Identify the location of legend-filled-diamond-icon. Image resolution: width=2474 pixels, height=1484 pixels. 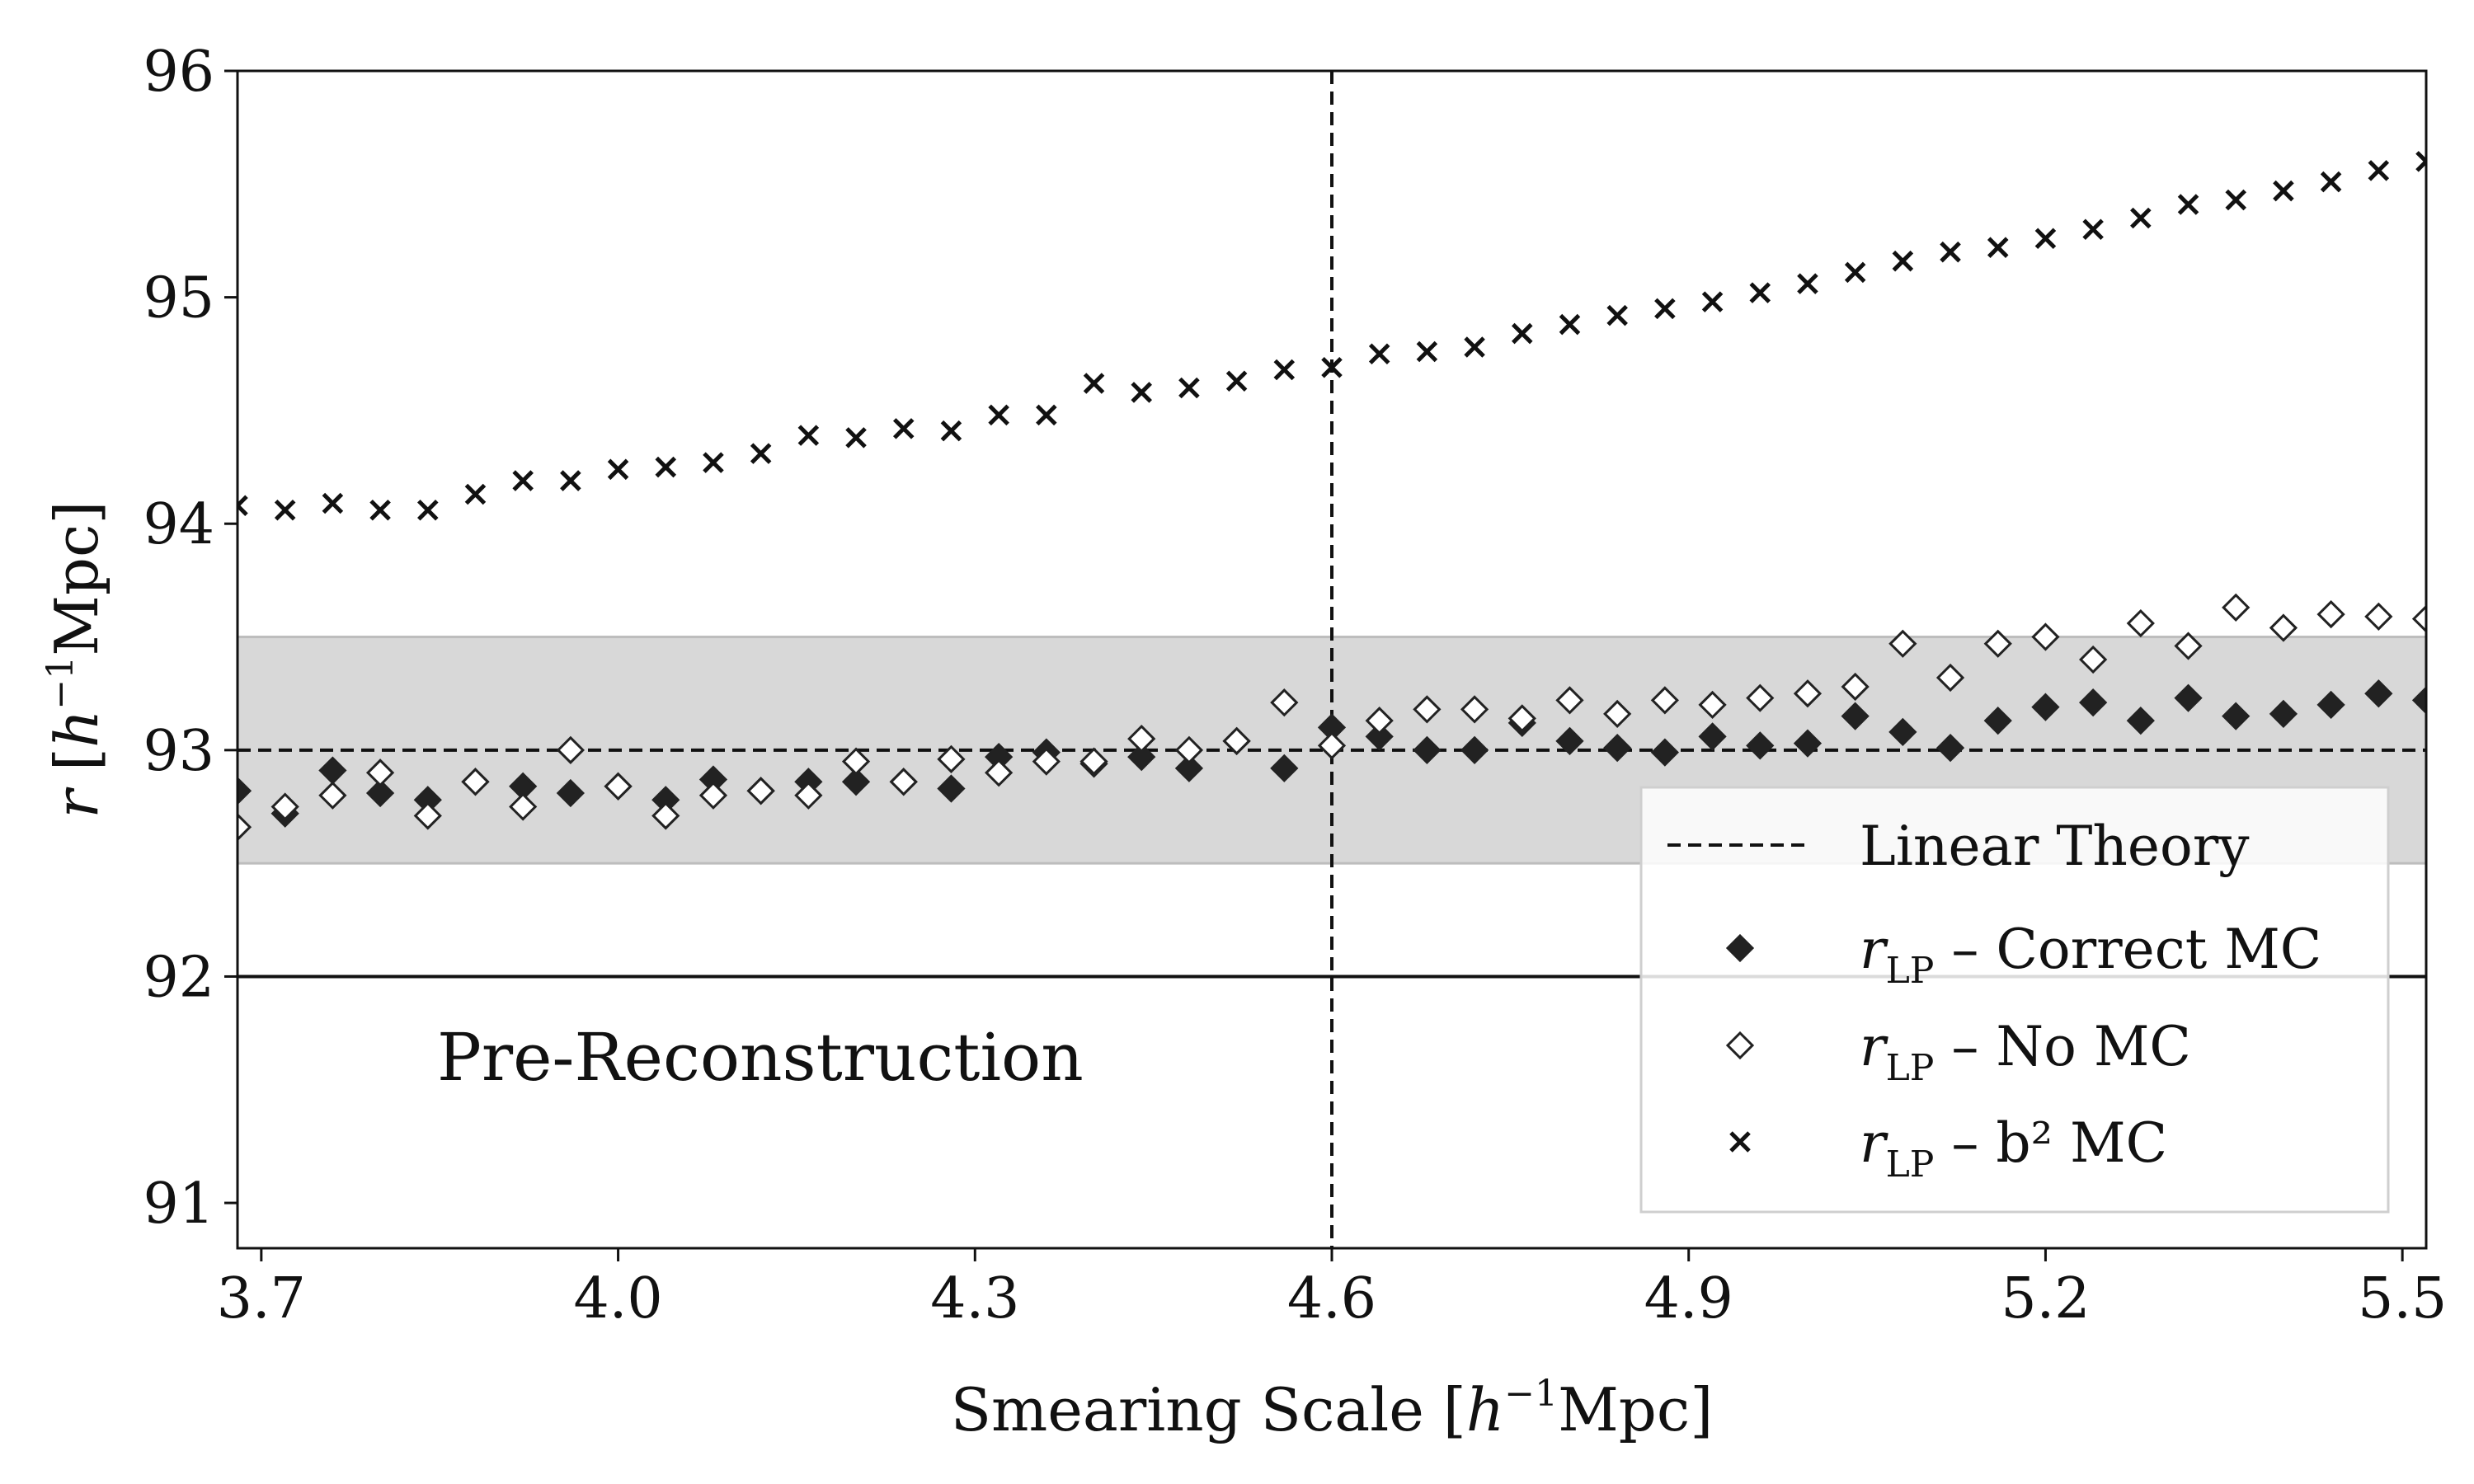
(1740, 948).